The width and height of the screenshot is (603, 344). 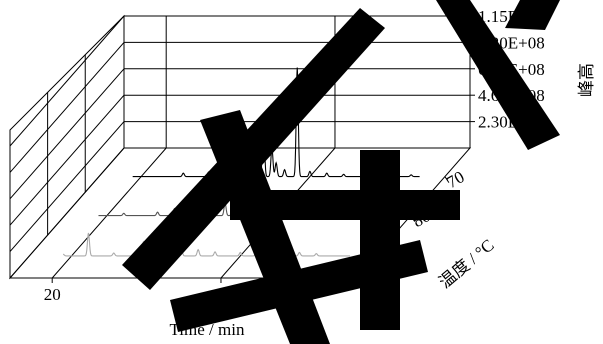 I want to click on side-wall, so click(x=67, y=147).